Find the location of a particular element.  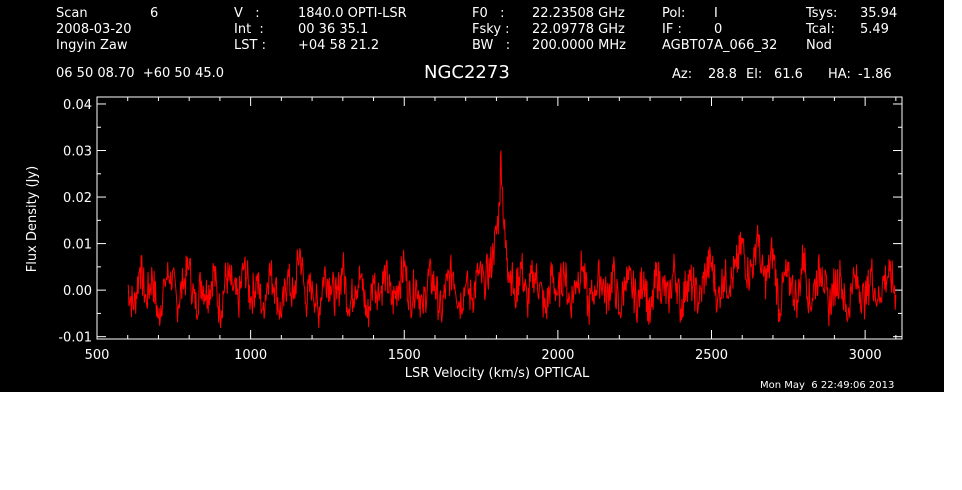

y-axis-label: Flux Density (Jy) is located at coordinates (32, 219).